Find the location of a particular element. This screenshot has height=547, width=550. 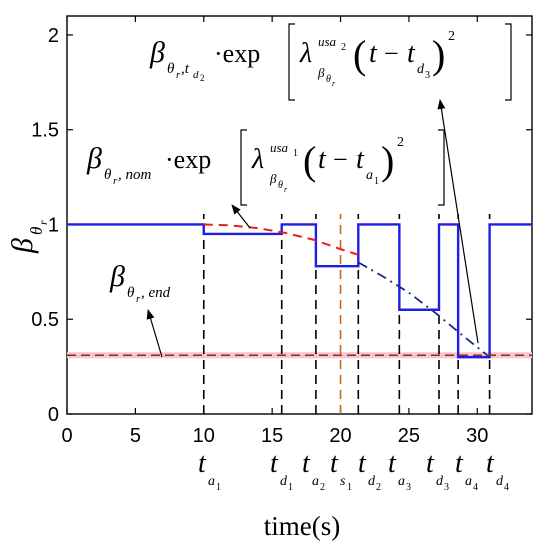

y-tick-label: 1.5 is located at coordinates (45, 131).